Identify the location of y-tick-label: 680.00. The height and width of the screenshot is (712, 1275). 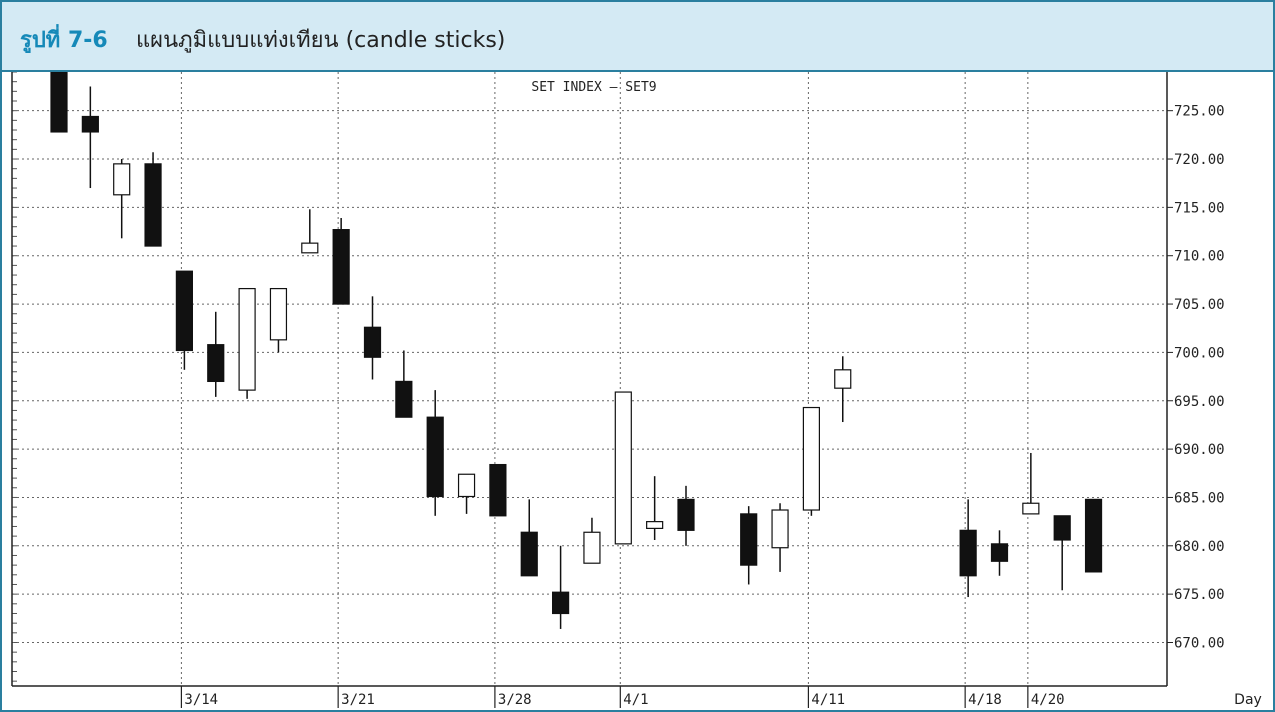
(1199, 547).